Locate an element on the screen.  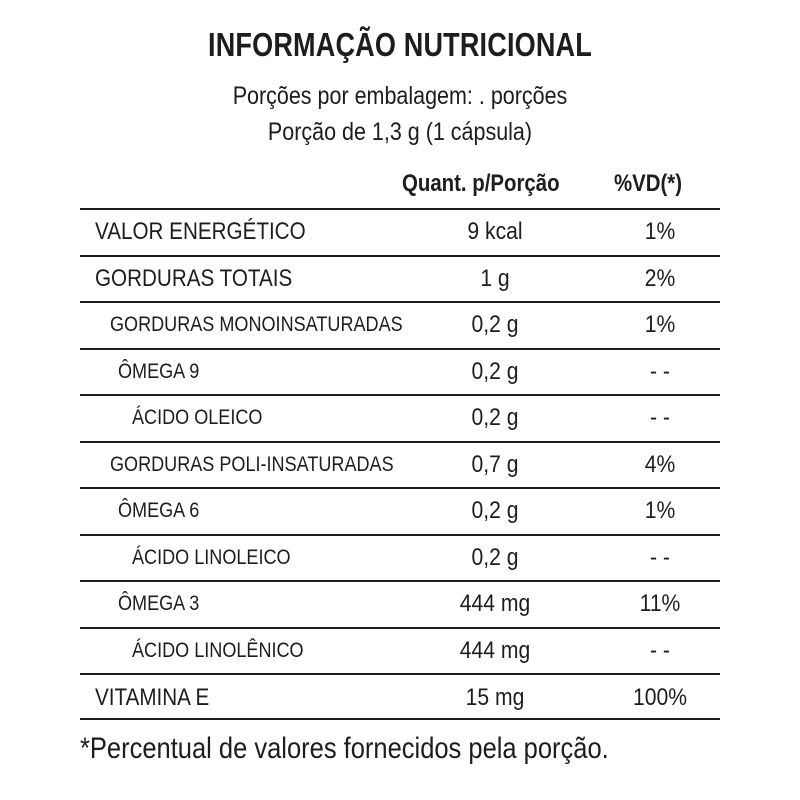
nutrient-daily-value: 100% is located at coordinates (660, 698).